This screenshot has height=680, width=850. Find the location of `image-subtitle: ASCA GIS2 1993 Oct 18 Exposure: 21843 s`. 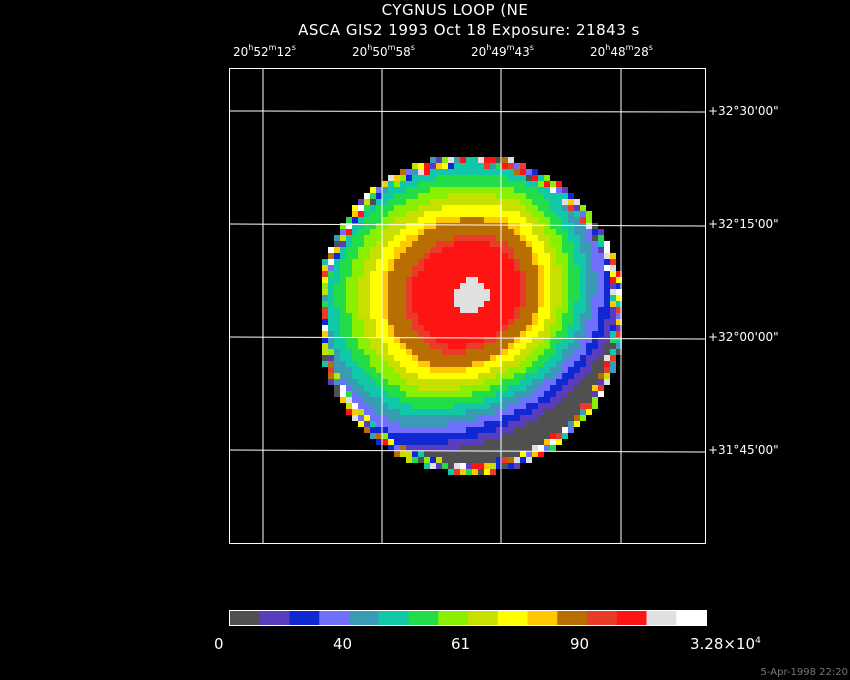

image-subtitle: ASCA GIS2 1993 Oct 18 Exposure: 21843 s is located at coordinates (469, 30).